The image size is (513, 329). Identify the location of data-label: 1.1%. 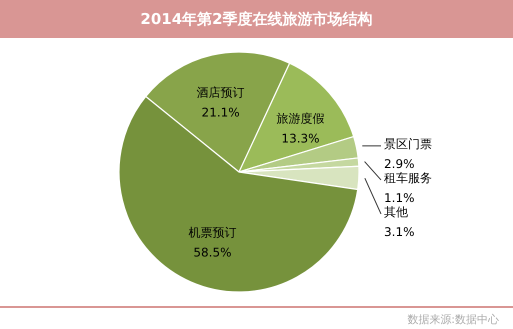
(399, 197).